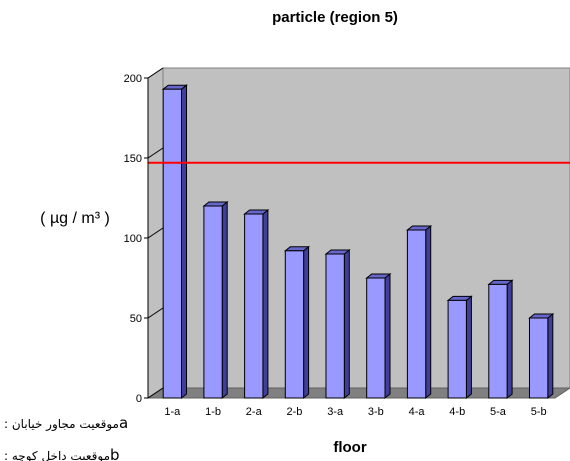 The height and width of the screenshot is (461, 570). Describe the element at coordinates (349, 447) in the screenshot. I see `x-axis-label: floor` at that location.